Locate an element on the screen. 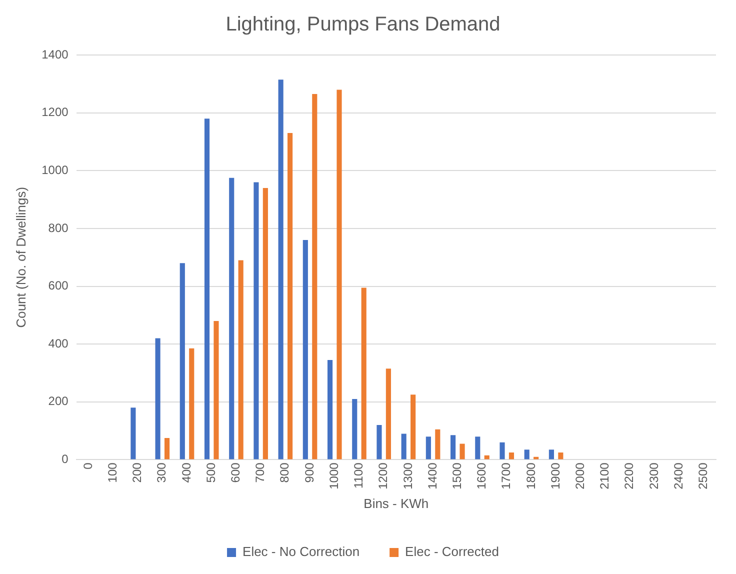 Image resolution: width=736 pixels, height=574 pixels. y-tick-label: 400 is located at coordinates (58, 343).